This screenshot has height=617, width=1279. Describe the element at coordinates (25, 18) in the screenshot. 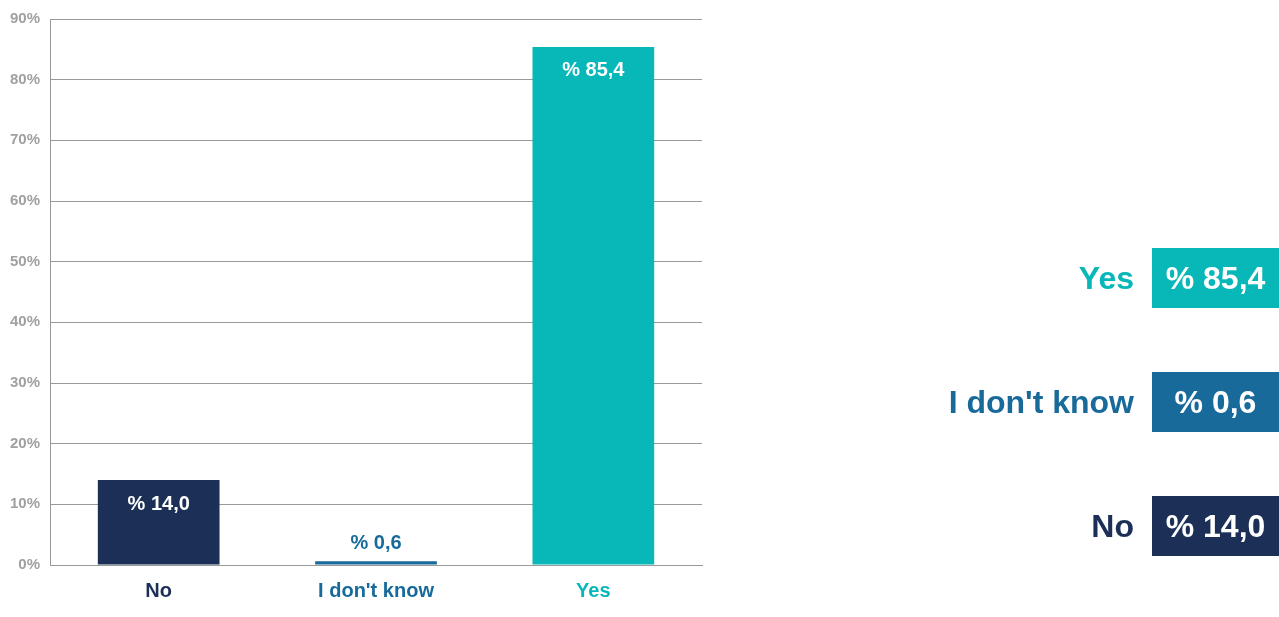

I see `y-tick-label: 90%` at that location.